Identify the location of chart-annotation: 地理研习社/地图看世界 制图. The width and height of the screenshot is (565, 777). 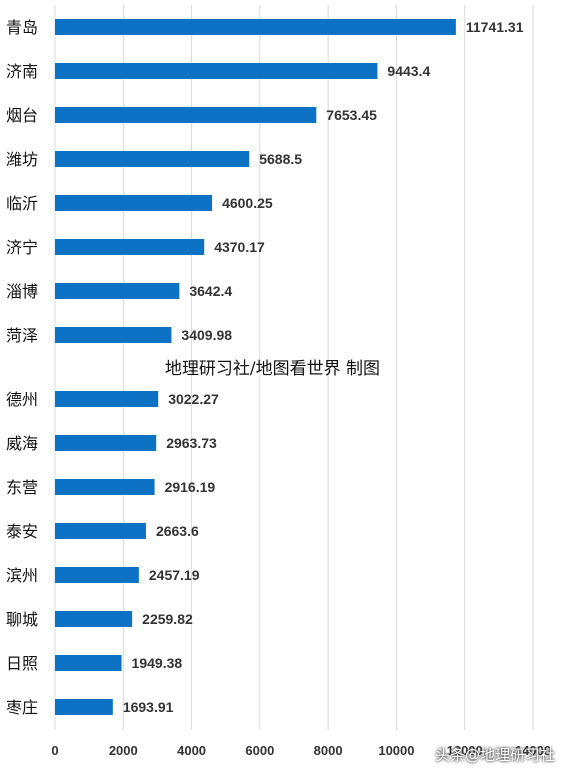
(272, 369).